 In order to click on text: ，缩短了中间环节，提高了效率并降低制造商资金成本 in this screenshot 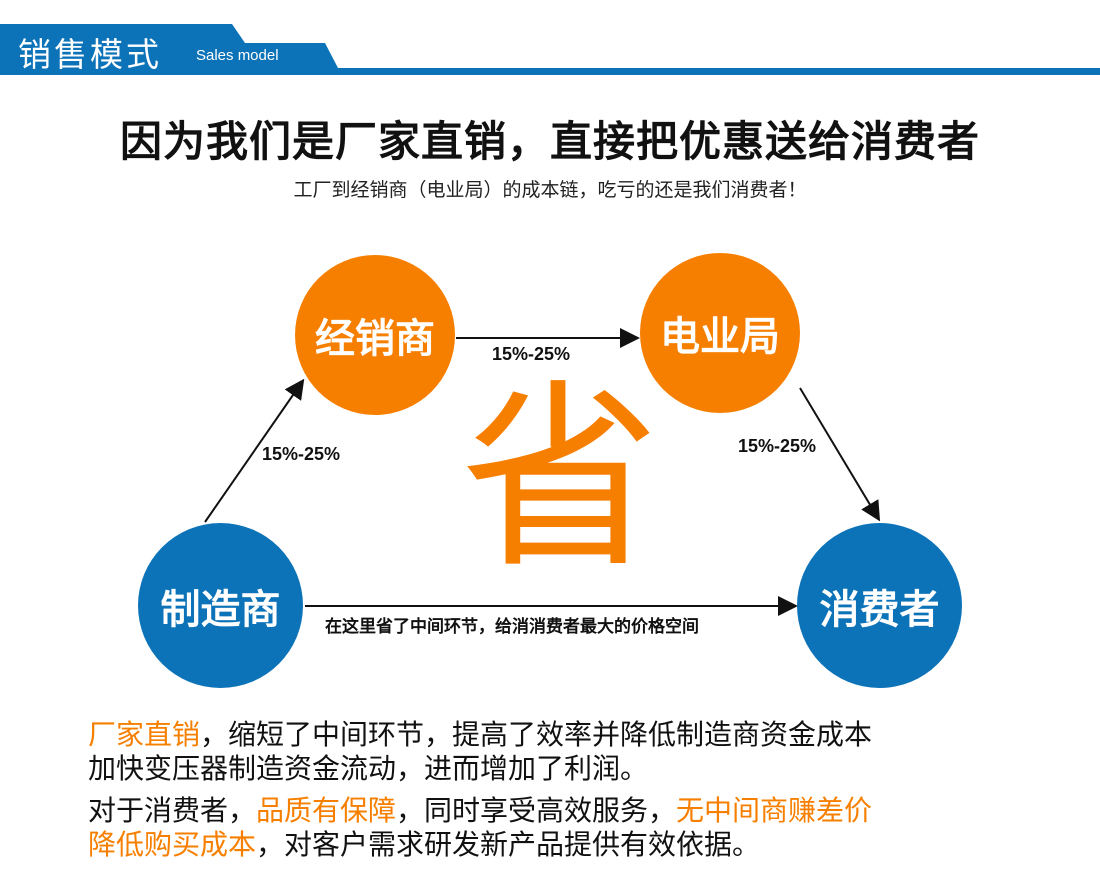, I will do `click(536, 734)`.